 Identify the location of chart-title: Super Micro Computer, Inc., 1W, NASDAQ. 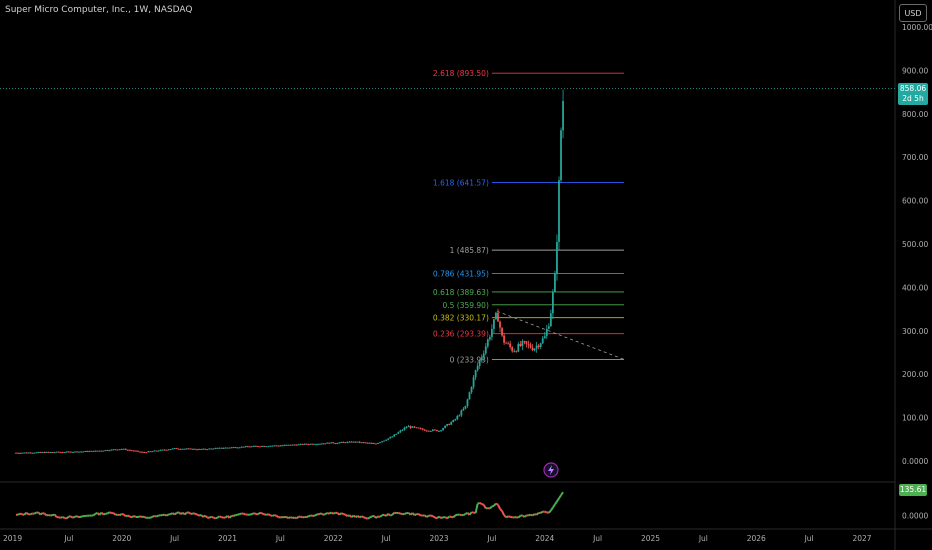
(99, 10).